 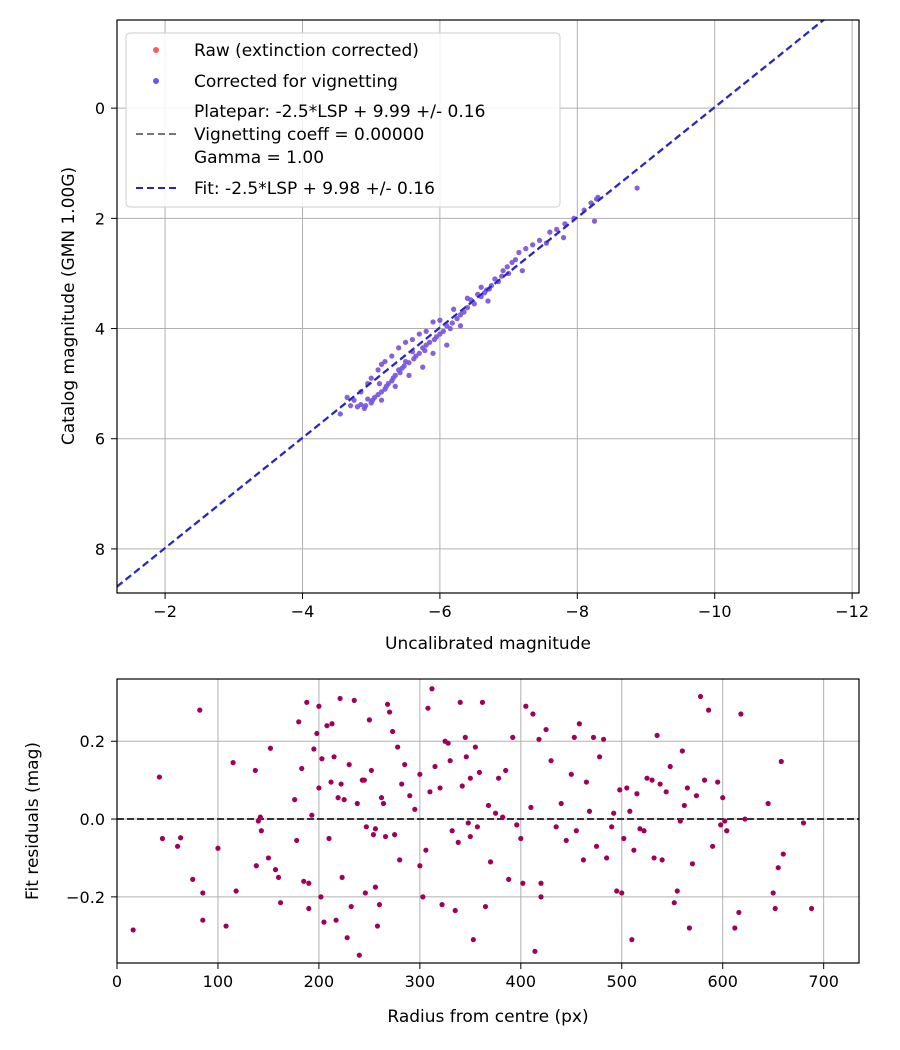 What do you see at coordinates (92, 741) in the screenshot?
I see `y-tick-label: 0.2` at bounding box center [92, 741].